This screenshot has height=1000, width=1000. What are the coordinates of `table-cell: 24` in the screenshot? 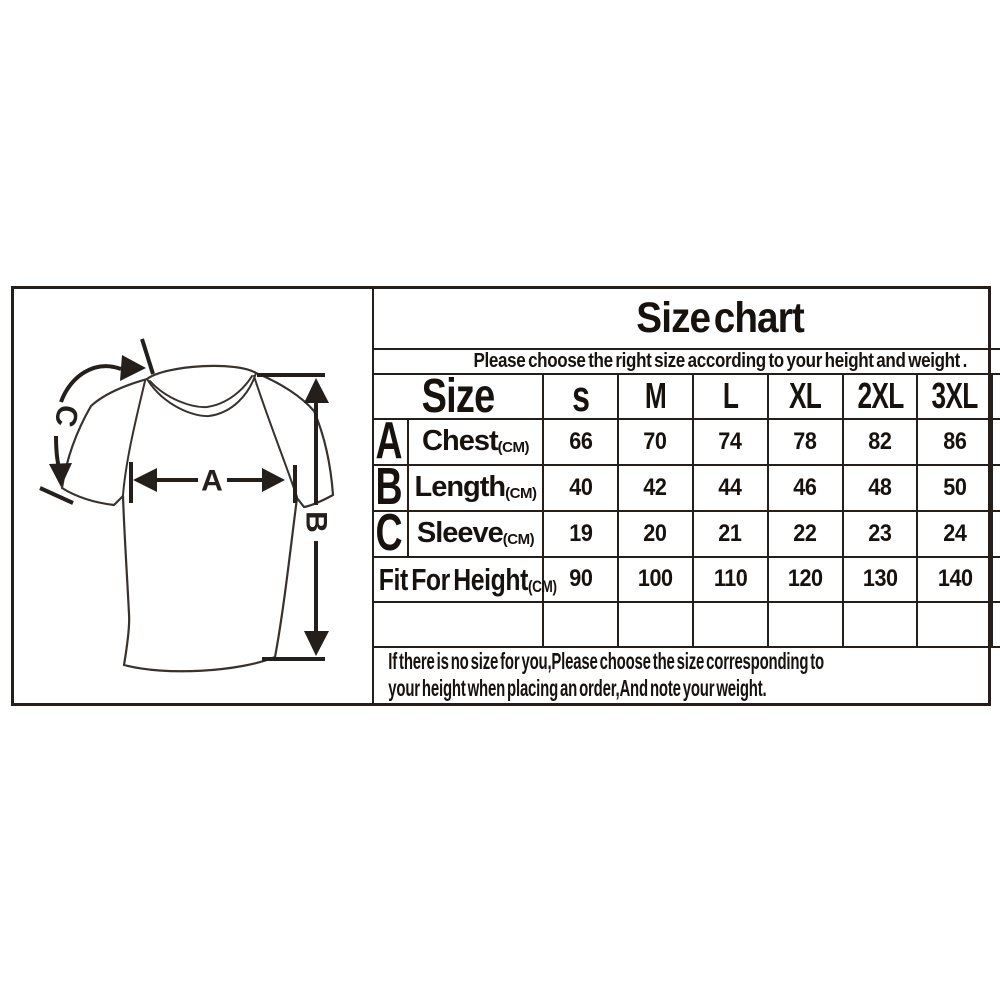 It's located at (953, 533).